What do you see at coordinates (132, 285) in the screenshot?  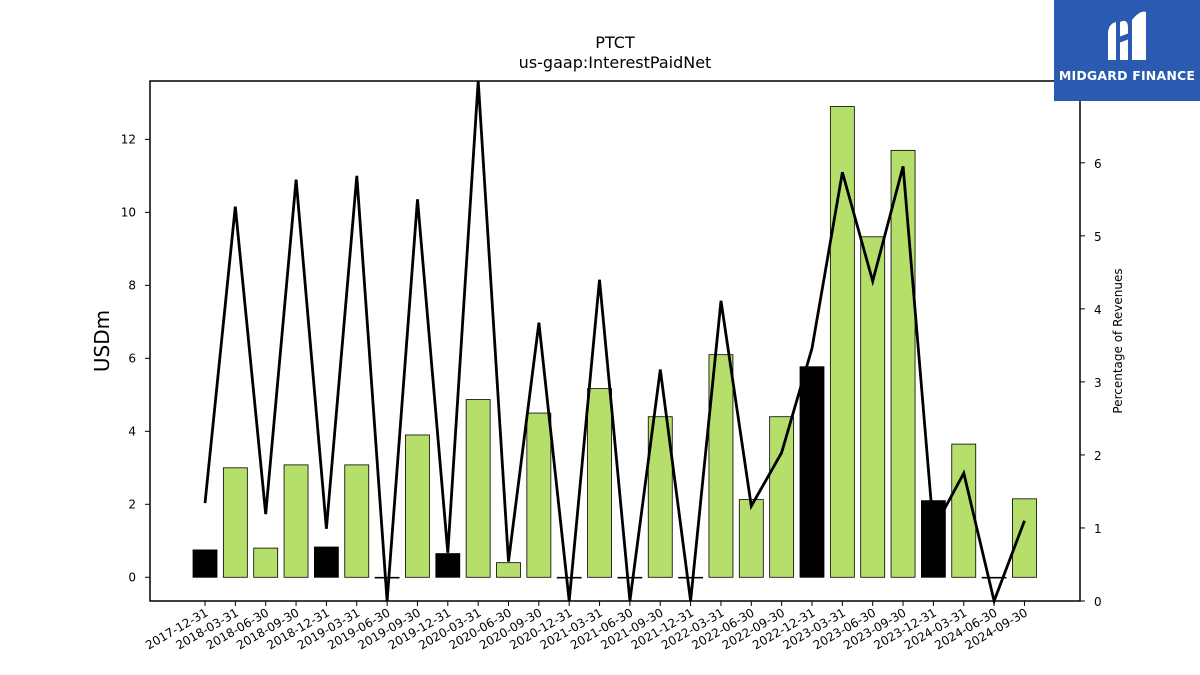 I see `y-tick-label: 8` at bounding box center [132, 285].